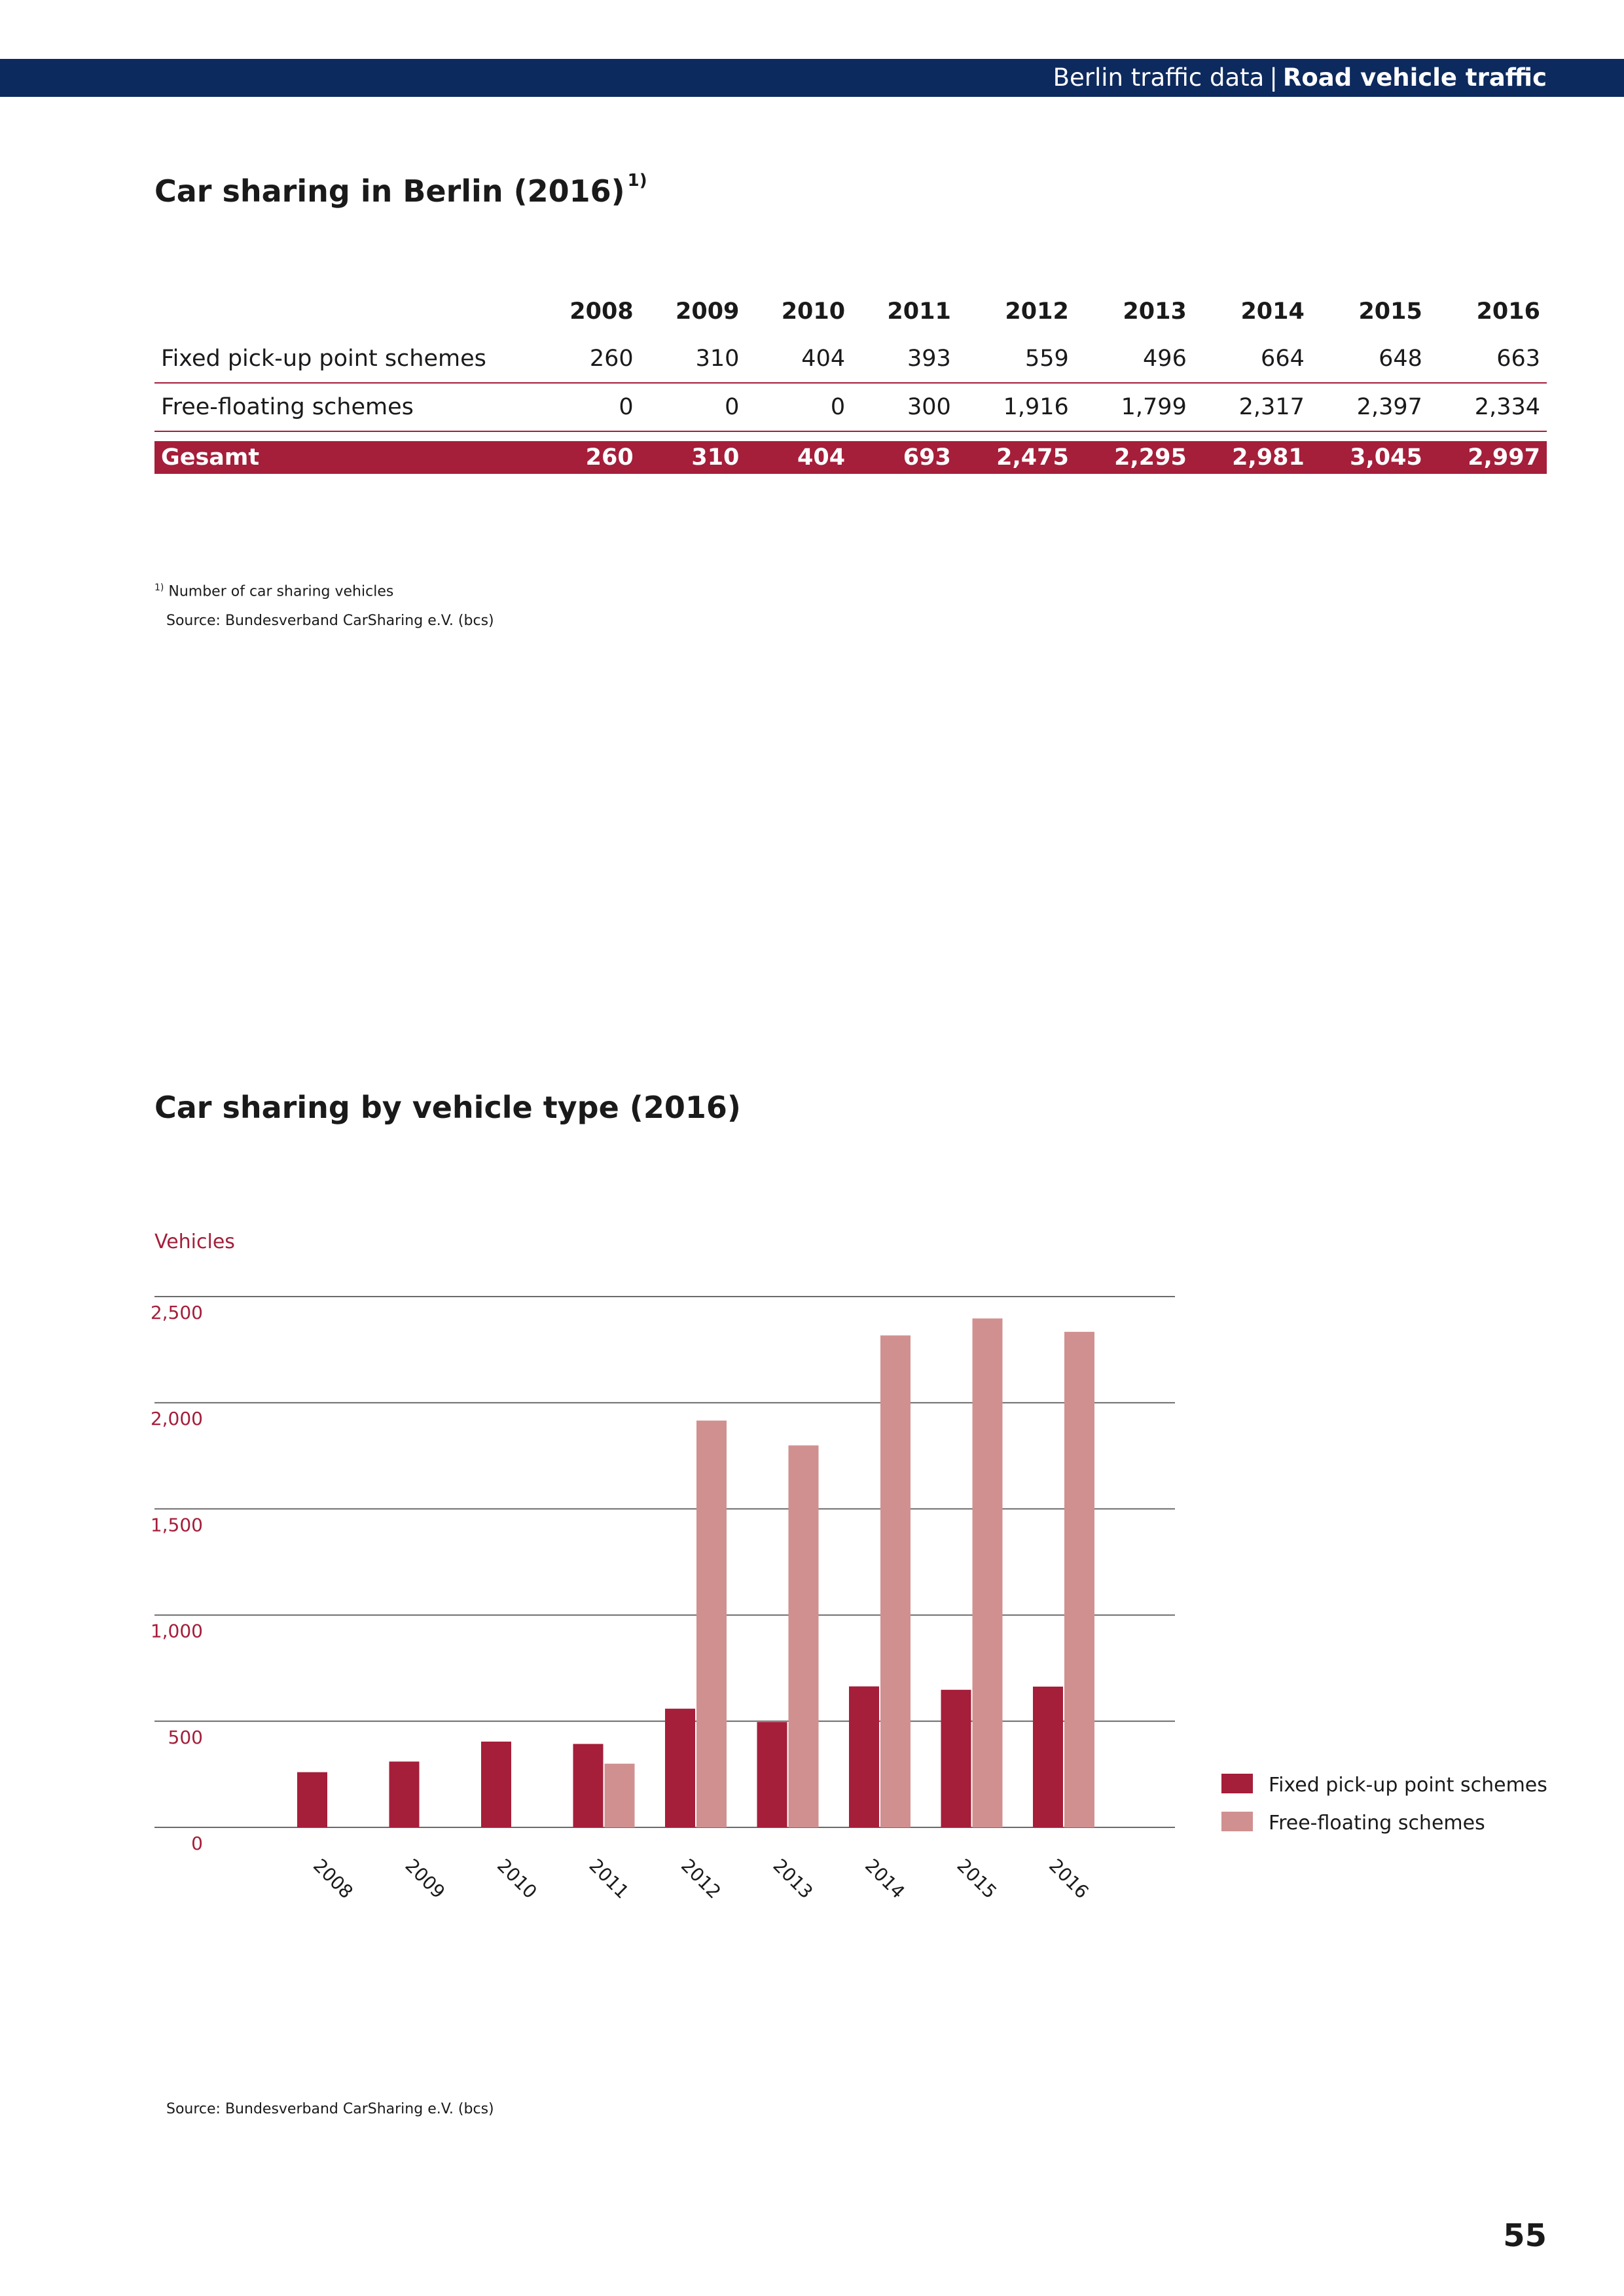 The height and width of the screenshot is (2296, 1624). What do you see at coordinates (1487, 359) in the screenshot?
I see `table-cell: 663` at bounding box center [1487, 359].